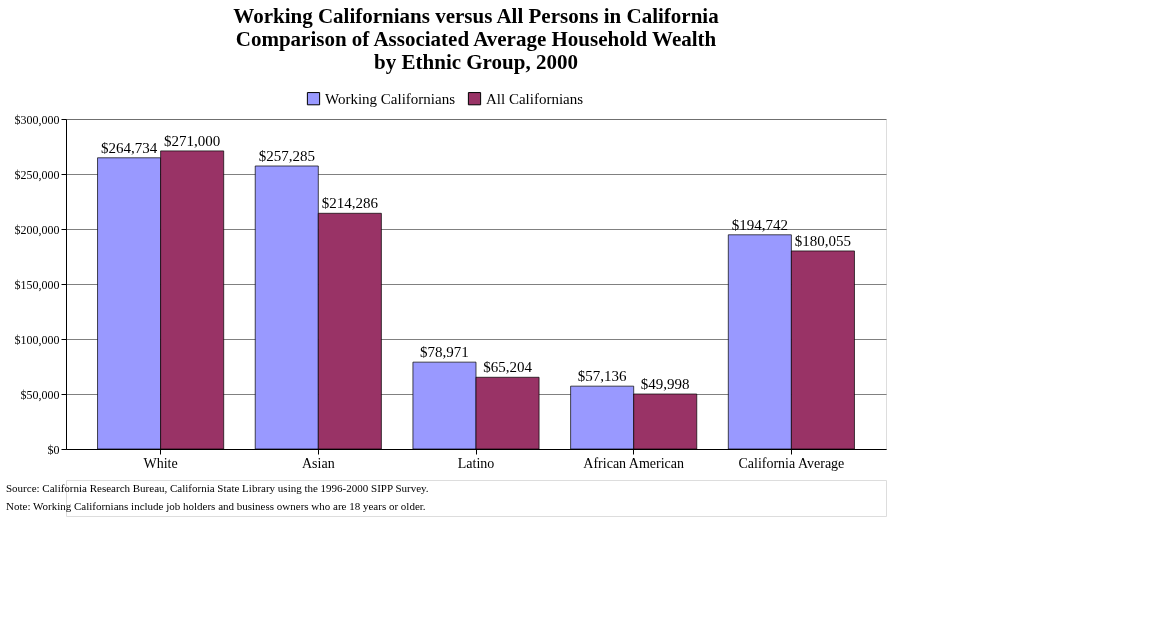  What do you see at coordinates (37, 339) in the screenshot?
I see `y-tick-label: $100,000` at bounding box center [37, 339].